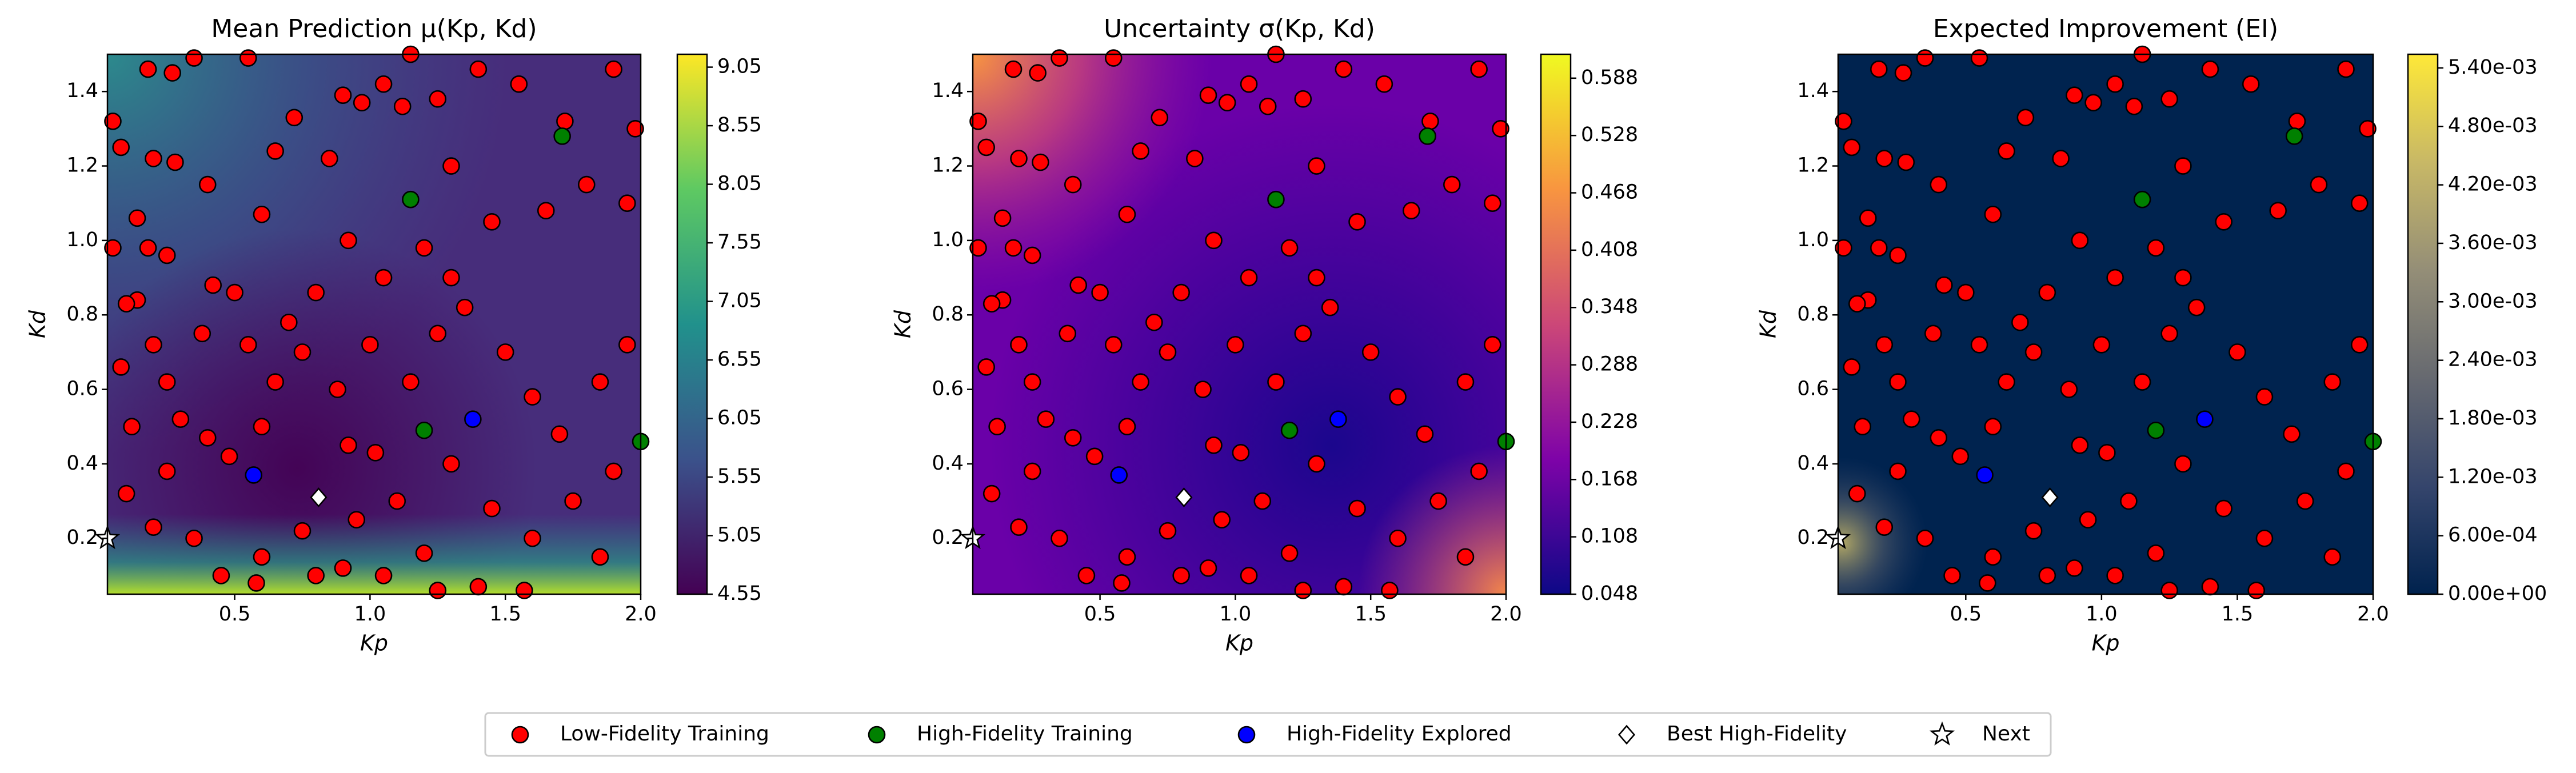  I want to click on x-tick-label: 1.5, so click(505, 614).